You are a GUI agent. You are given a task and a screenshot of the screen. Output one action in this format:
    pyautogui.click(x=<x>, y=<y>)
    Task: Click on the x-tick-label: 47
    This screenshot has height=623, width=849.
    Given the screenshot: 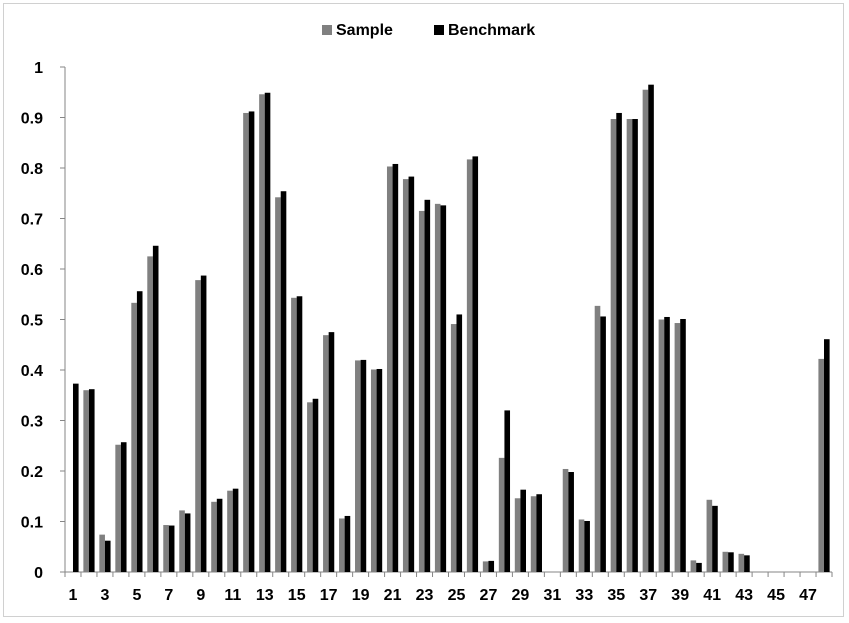 What is the action you would take?
    pyautogui.click(x=808, y=595)
    